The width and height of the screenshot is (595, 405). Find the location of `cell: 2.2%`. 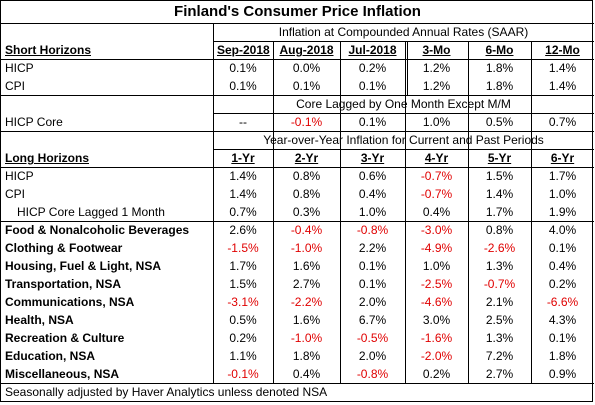

cell: 2.2% is located at coordinates (372, 248).